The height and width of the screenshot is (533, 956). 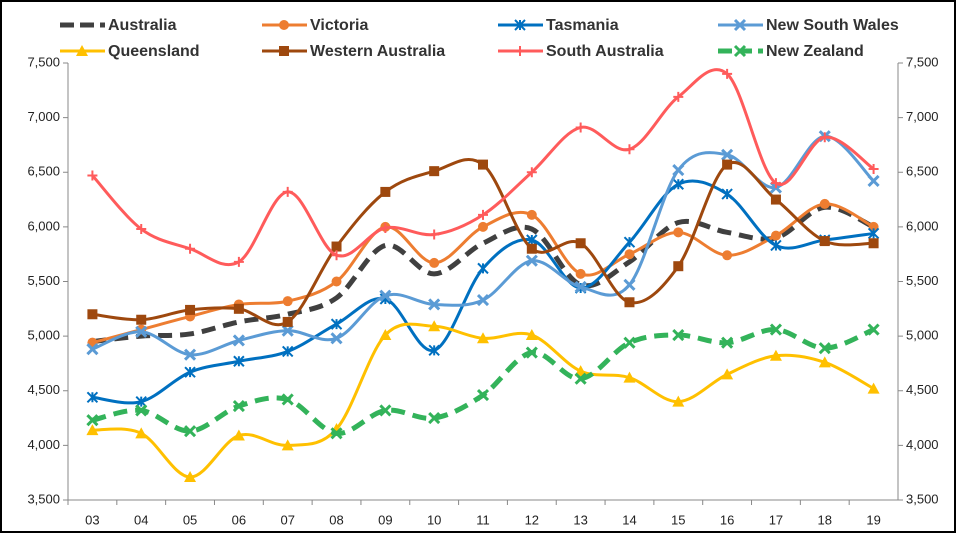 I want to click on x-tick-label: 18, so click(x=825, y=519).